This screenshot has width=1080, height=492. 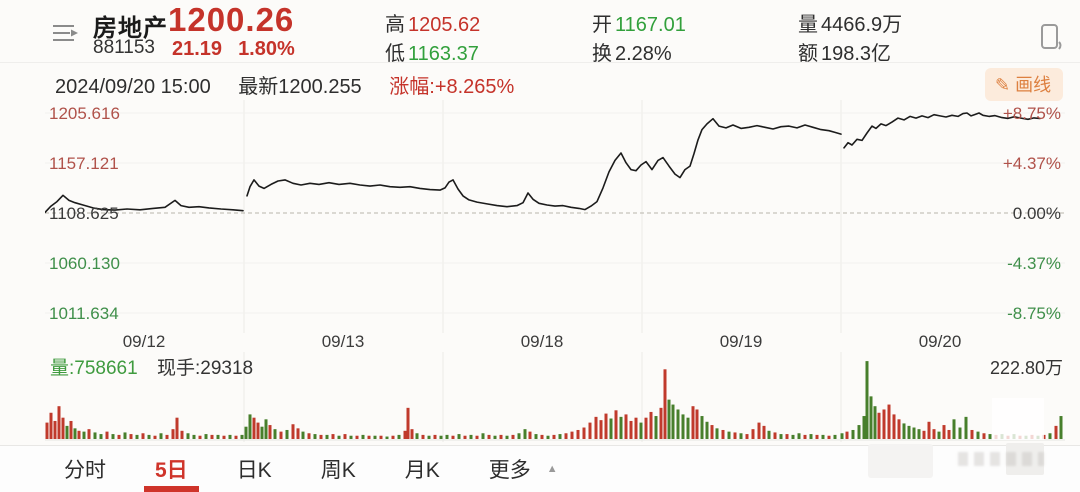 I want to click on crosshair-readout-row: 2024/09/20 15:00 最新1200.255 涨幅:+8.265%, so click(x=295, y=84).